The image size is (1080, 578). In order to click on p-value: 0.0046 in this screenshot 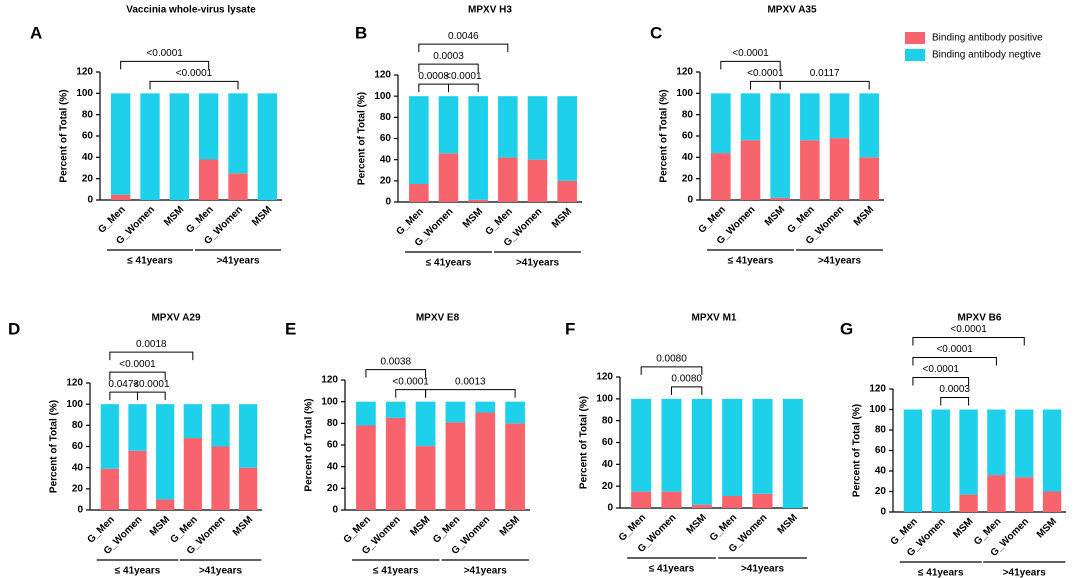, I will do `click(463, 36)`.